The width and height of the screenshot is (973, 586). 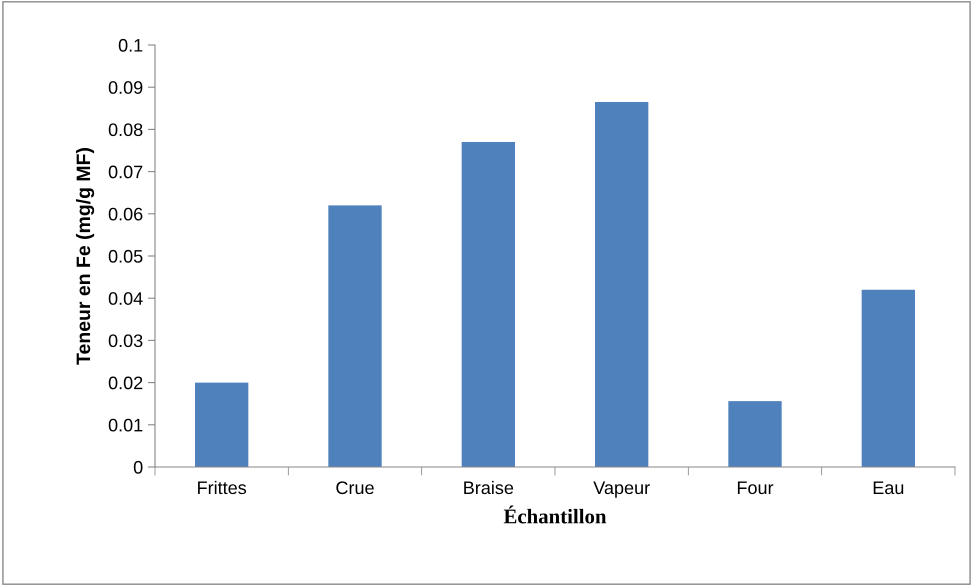 I want to click on y-tick-label: 0.07, so click(x=125, y=172).